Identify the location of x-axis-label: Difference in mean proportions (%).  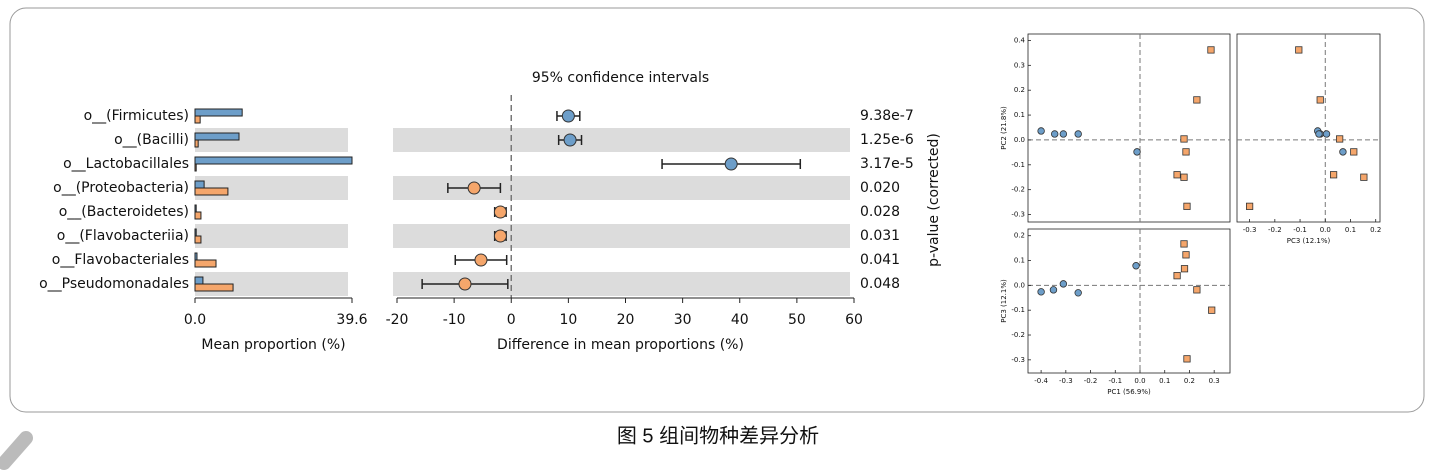
(620, 345).